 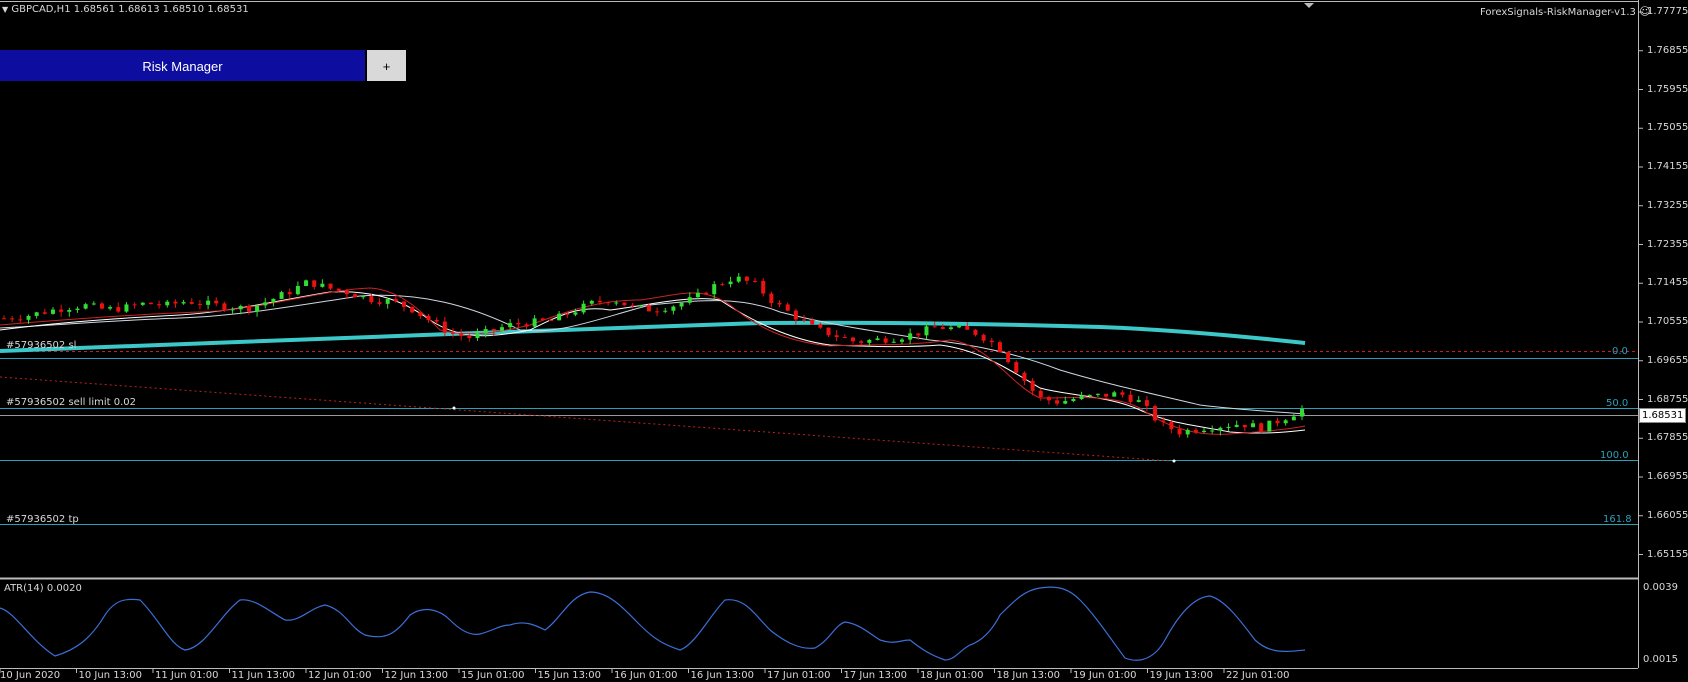 What do you see at coordinates (569, 675) in the screenshot?
I see `time-tick-label: 15 Jun 13:00` at bounding box center [569, 675].